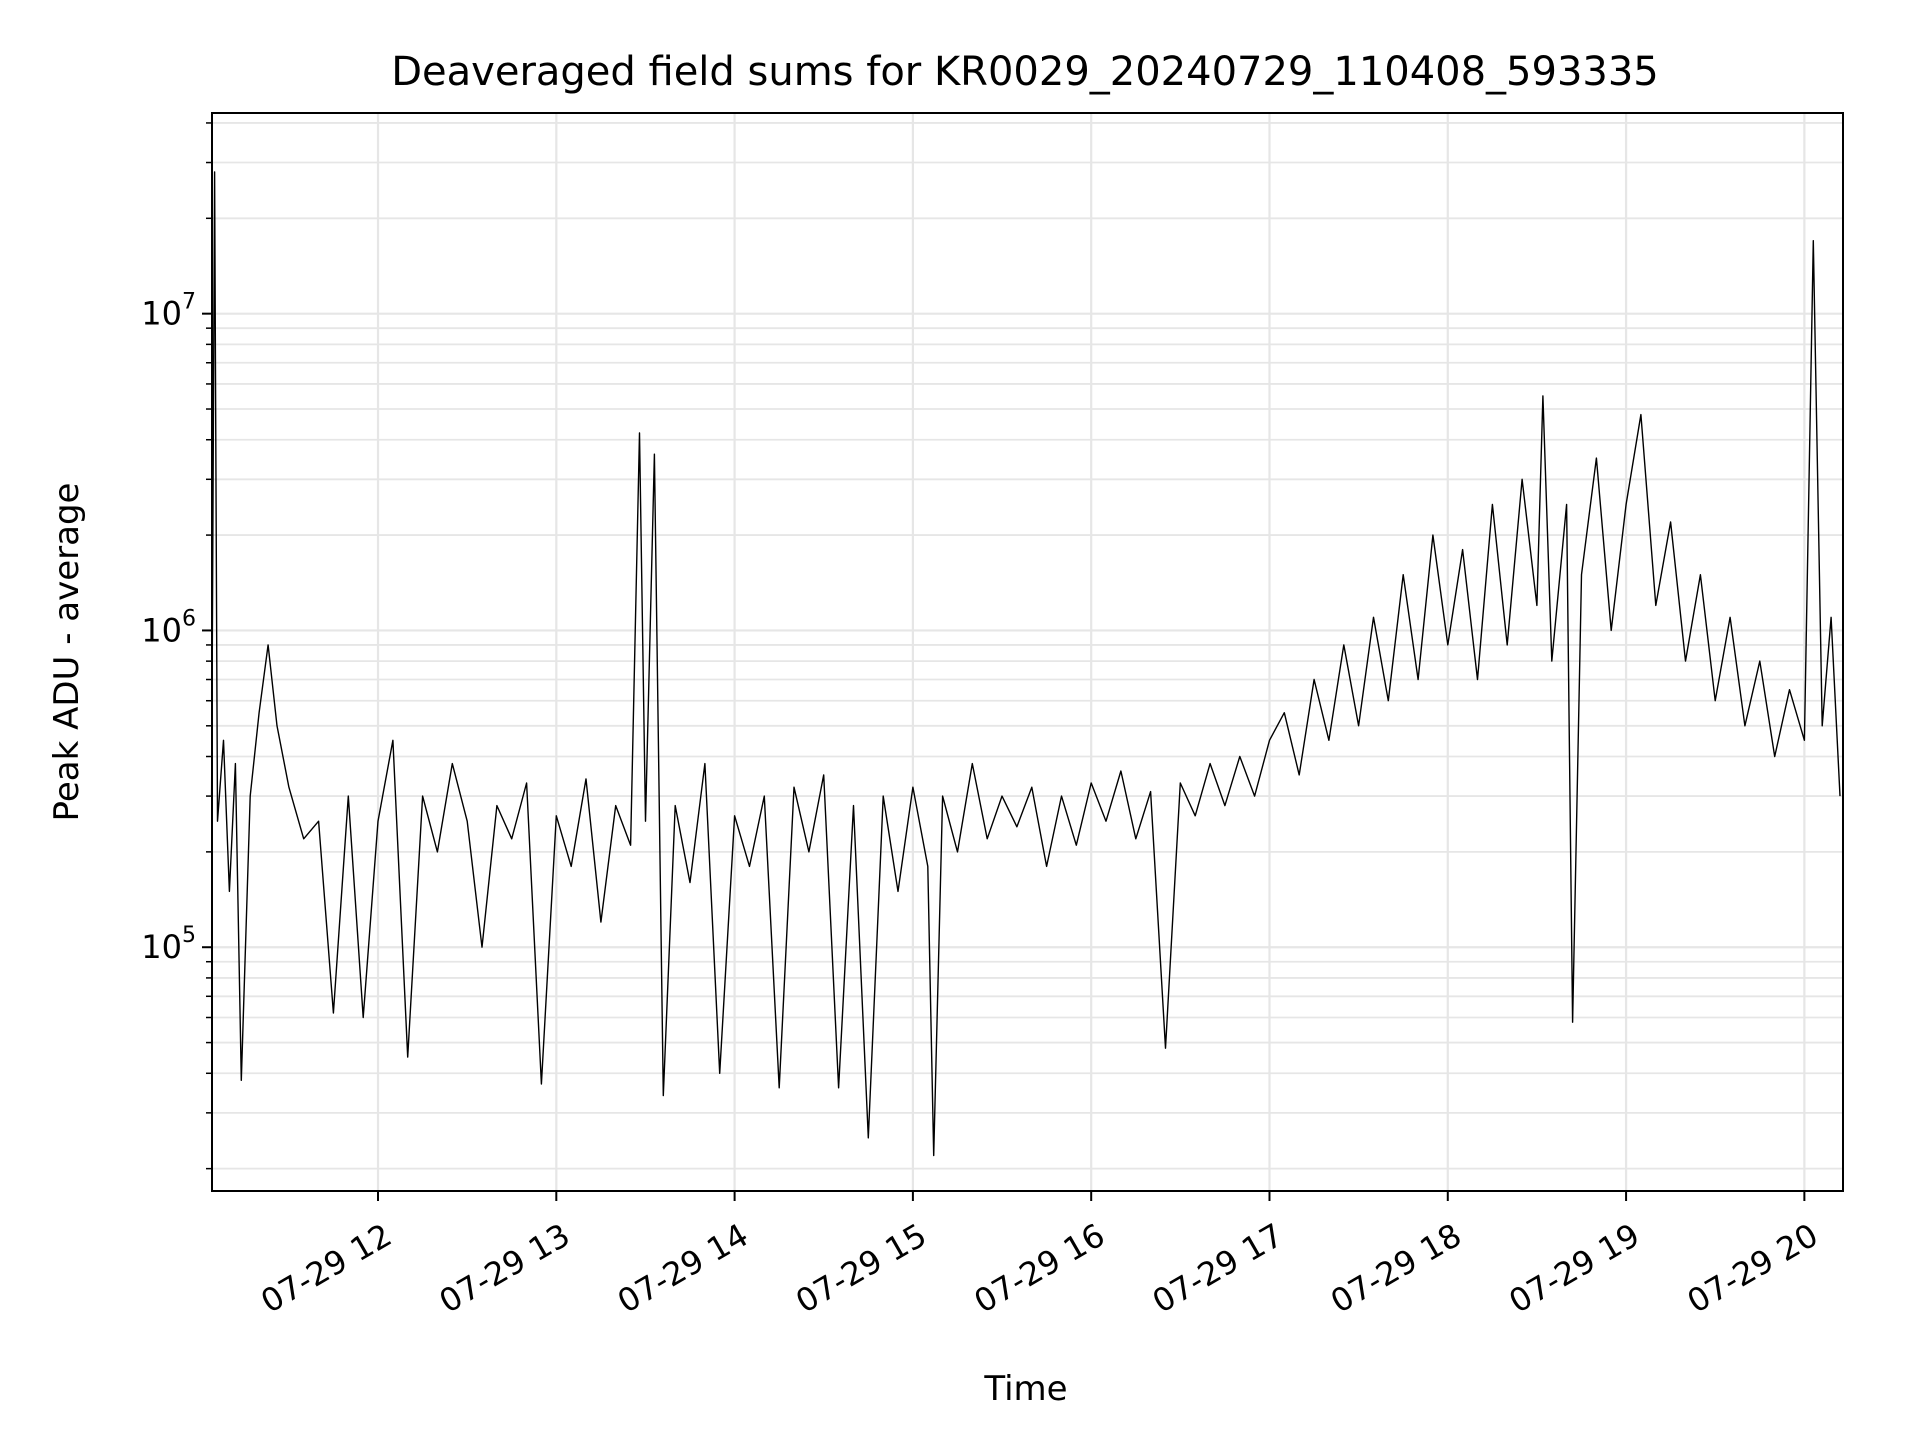 This screenshot has height=1440, width=1920. What do you see at coordinates (189, 935) in the screenshot?
I see `y-tick-exponent: 5` at bounding box center [189, 935].